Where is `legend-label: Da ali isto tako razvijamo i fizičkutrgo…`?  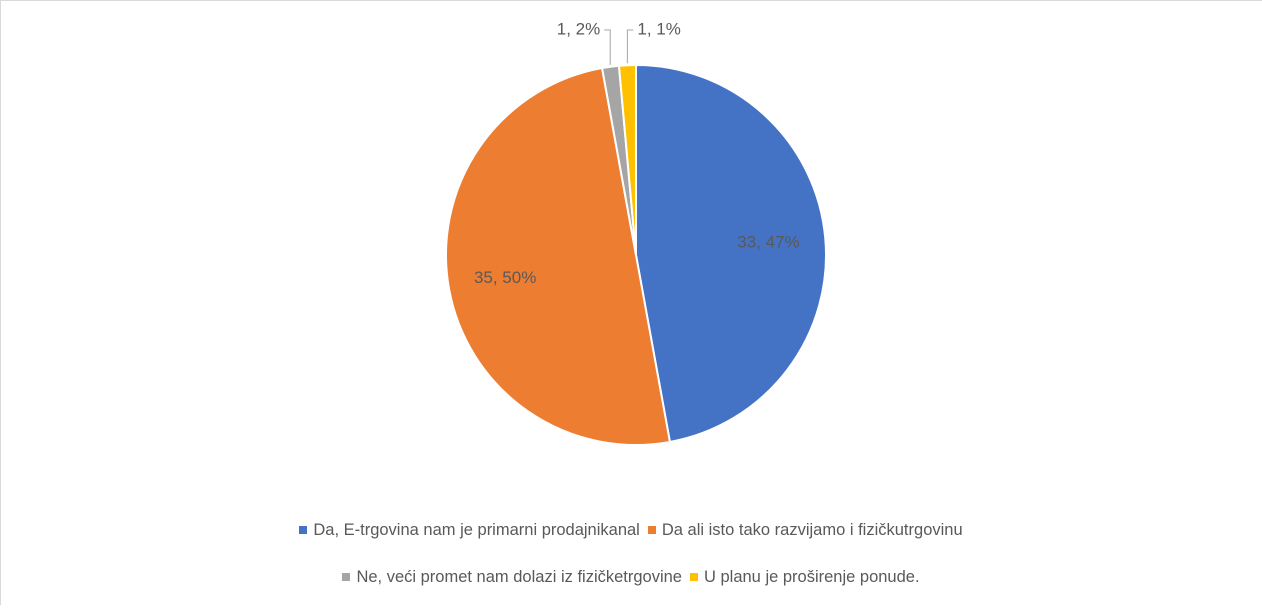 legend-label: Da ali isto tako razvijamo i fizičkutrgo… is located at coordinates (812, 530).